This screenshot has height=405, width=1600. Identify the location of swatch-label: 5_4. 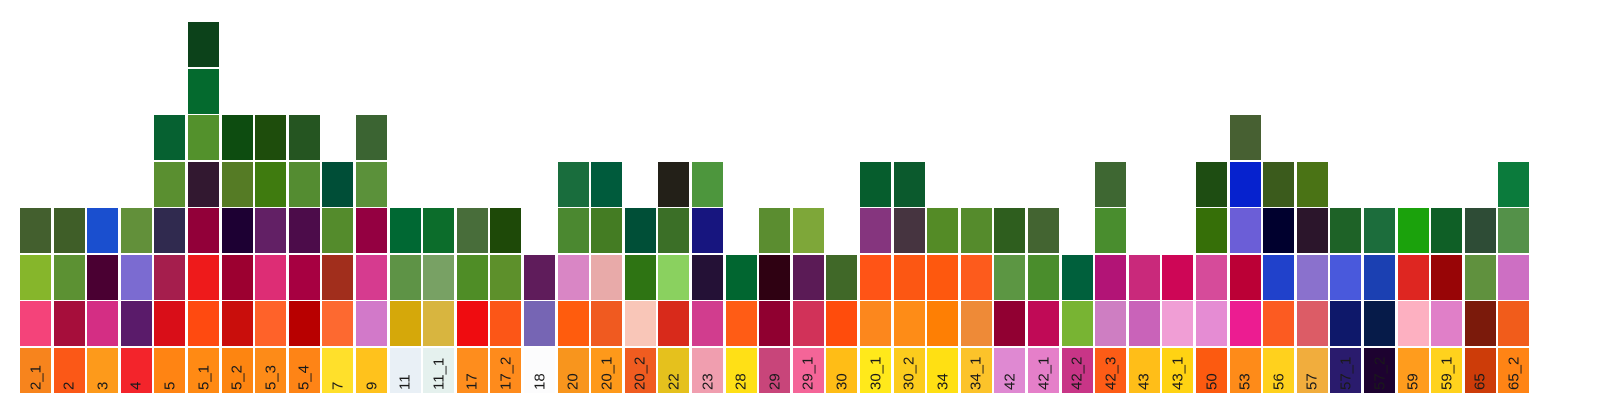
(304, 377).